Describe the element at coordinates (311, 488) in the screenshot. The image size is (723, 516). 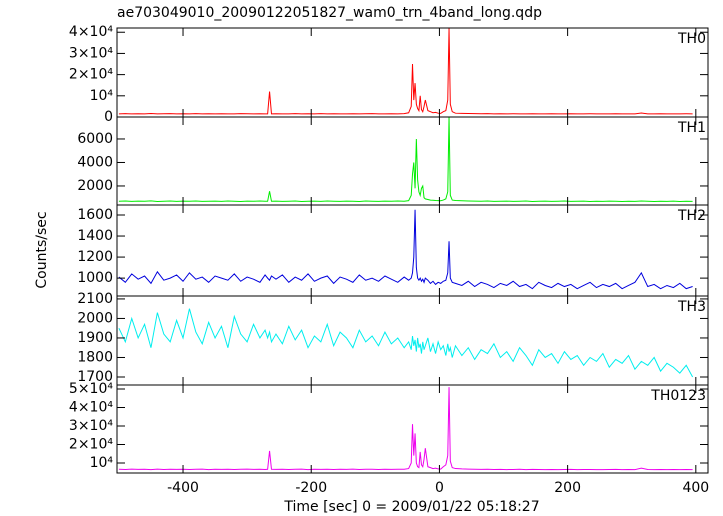
I see `x-tick-label: -200` at that location.